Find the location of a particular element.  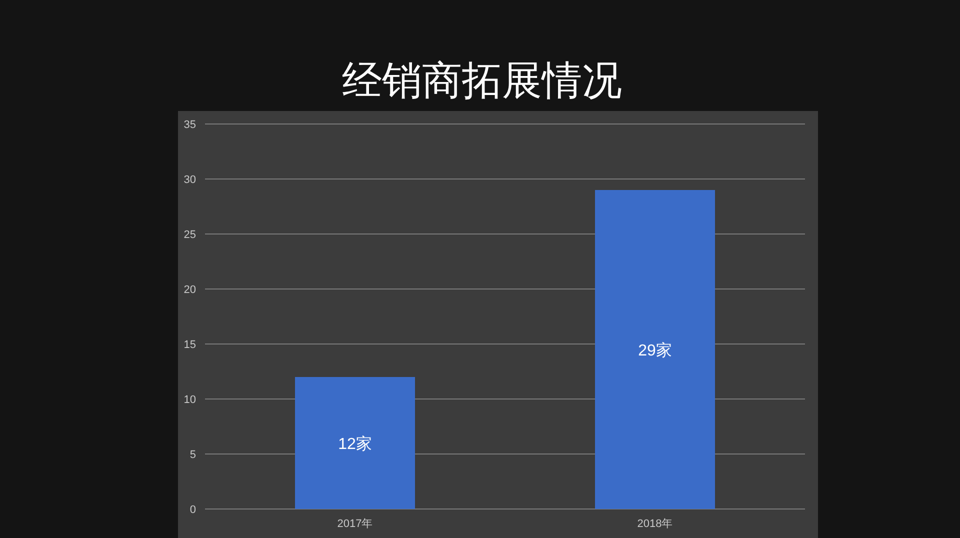

x-tick-label: 2018年 is located at coordinates (655, 524).